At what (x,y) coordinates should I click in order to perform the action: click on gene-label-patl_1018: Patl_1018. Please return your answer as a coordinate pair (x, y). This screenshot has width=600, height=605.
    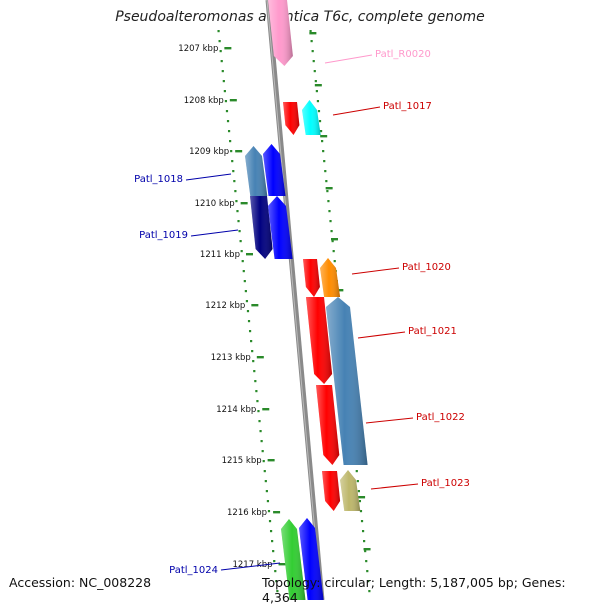
    Looking at the image, I should click on (158, 179).